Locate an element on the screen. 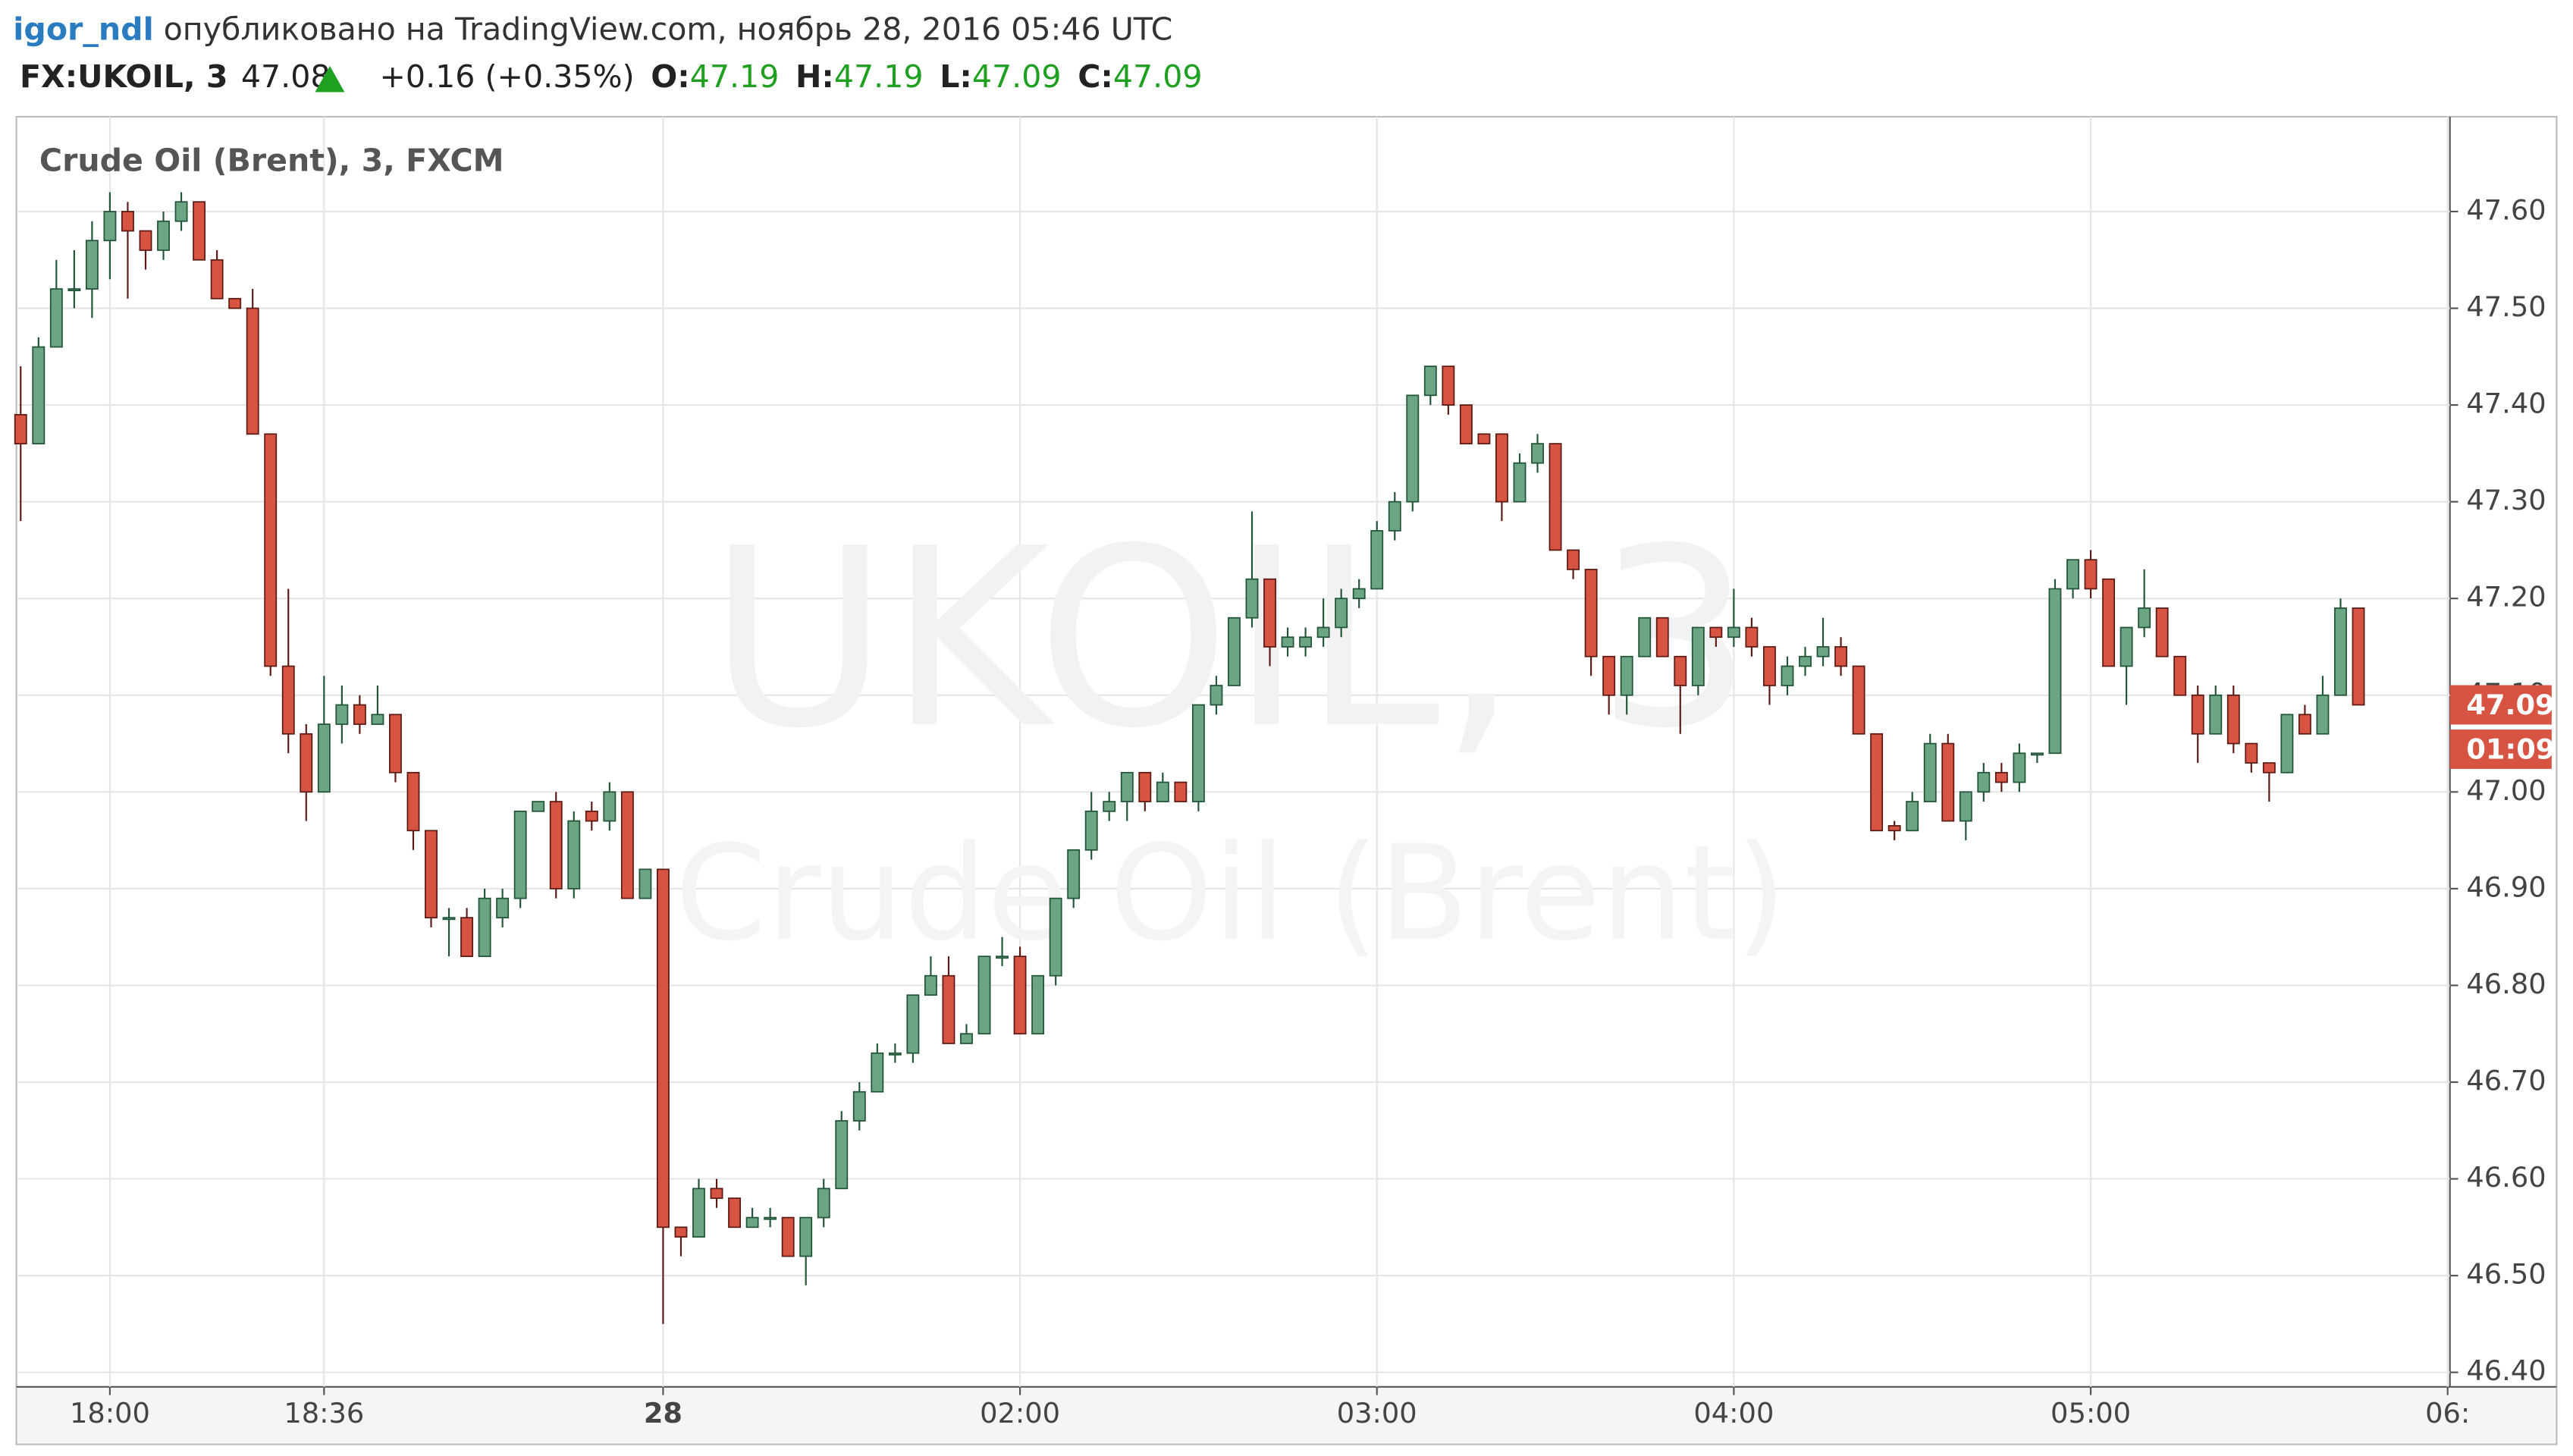 The height and width of the screenshot is (1456, 2573). x-tick-label: 03:00 is located at coordinates (1377, 1413).